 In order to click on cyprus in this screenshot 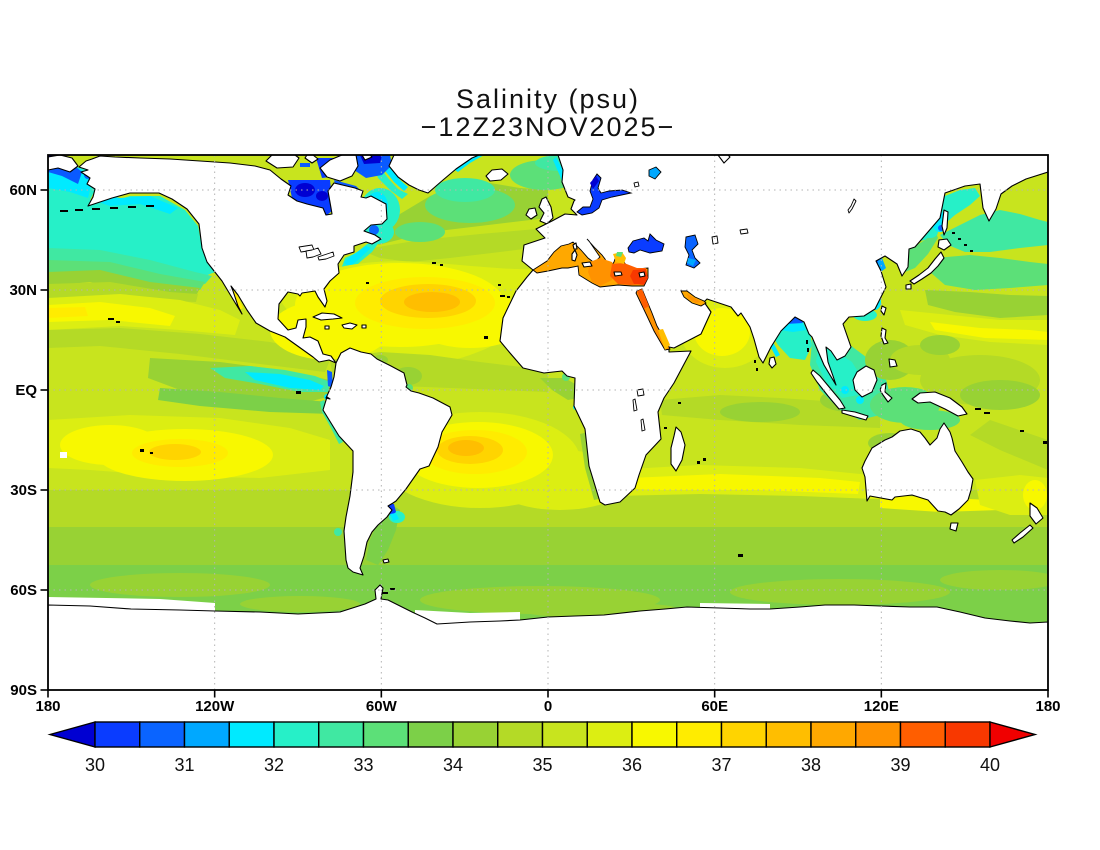, I will do `click(642, 274)`.